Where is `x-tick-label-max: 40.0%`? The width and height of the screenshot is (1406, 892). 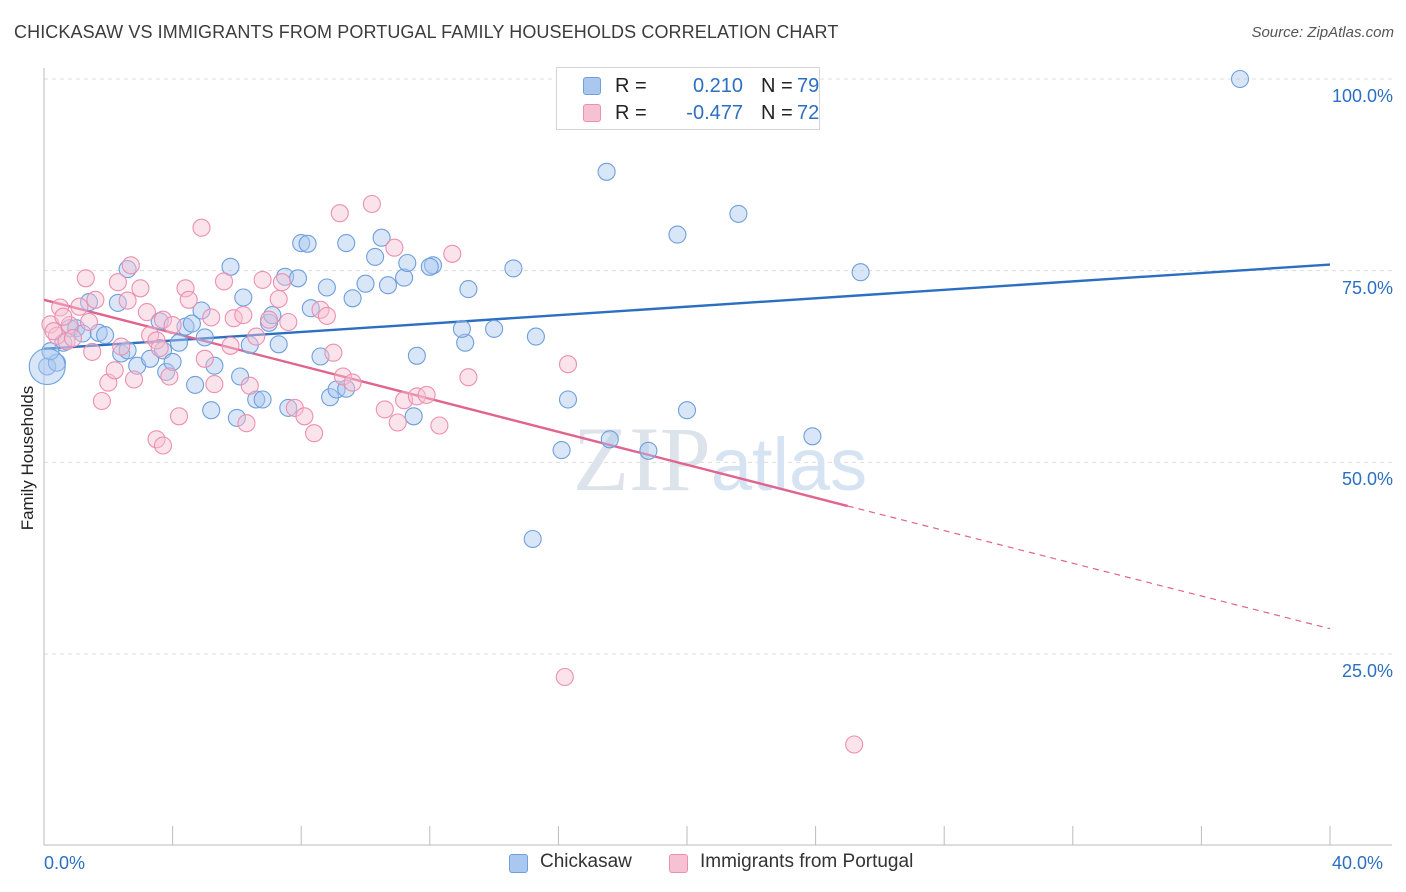
x-tick-label-max: 40.0% is located at coordinates (1358, 863).